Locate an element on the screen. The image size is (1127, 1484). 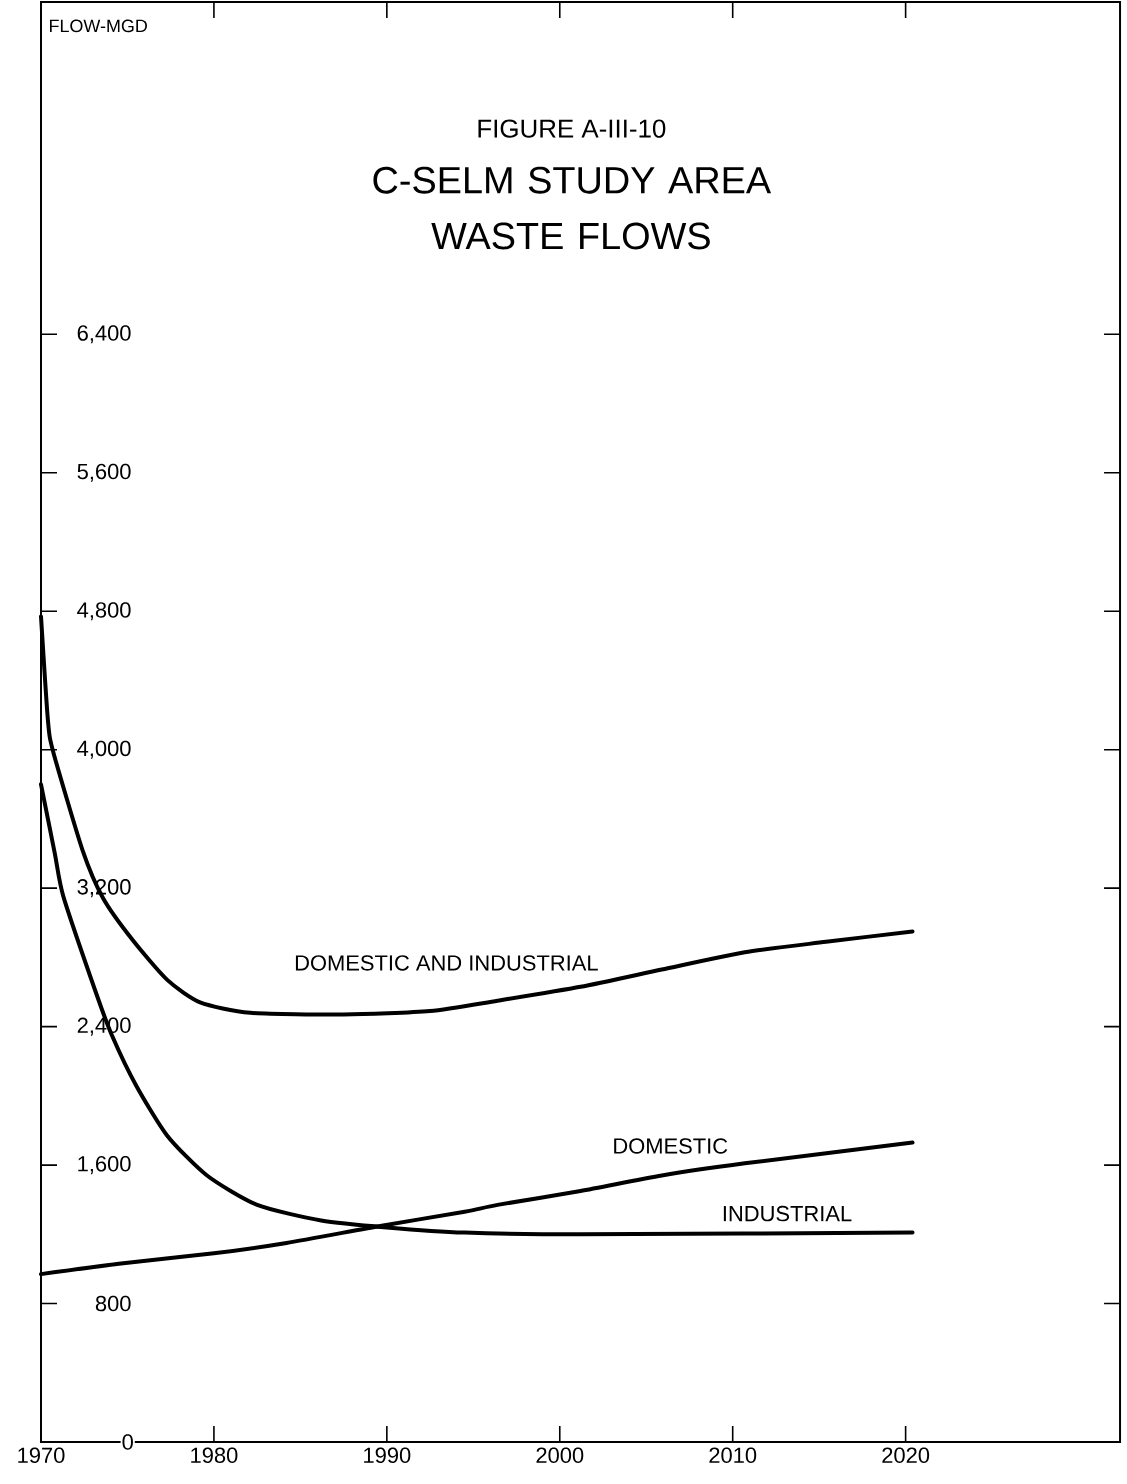
x-tick-label: 2010 is located at coordinates (733, 1455).